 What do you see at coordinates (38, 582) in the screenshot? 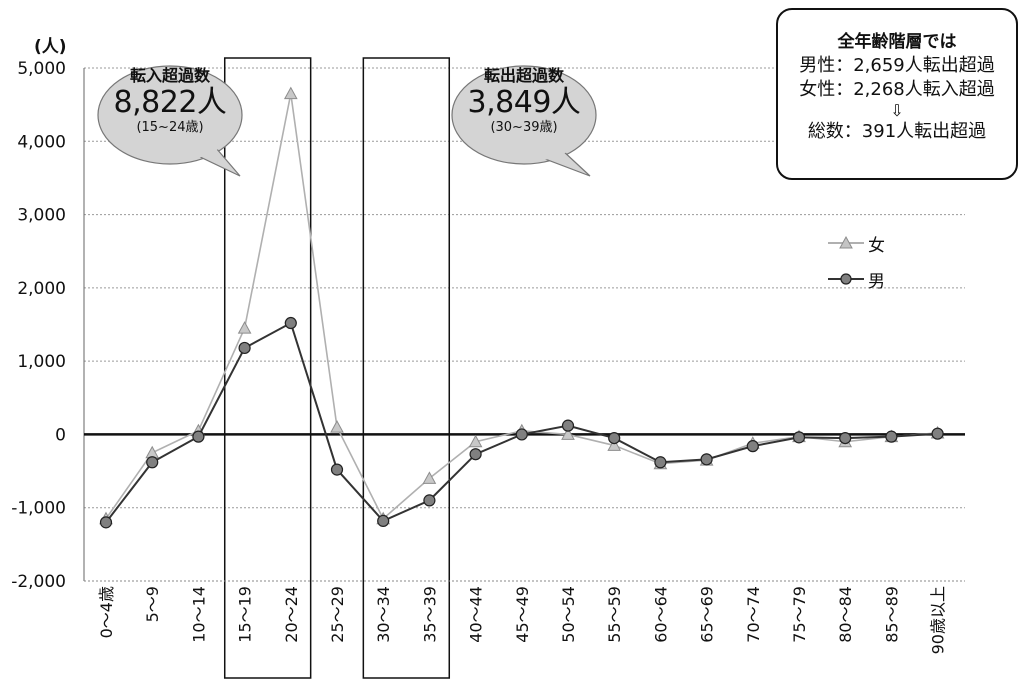
I see `y-tick-label: -2,000` at bounding box center [38, 582].